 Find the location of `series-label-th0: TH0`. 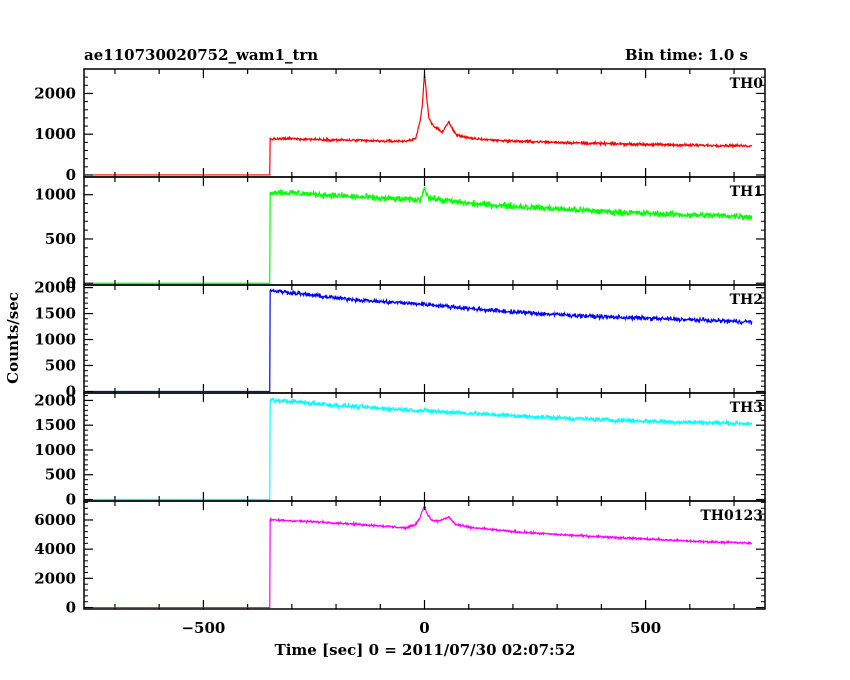

series-label-th0: TH0 is located at coordinates (747, 84).